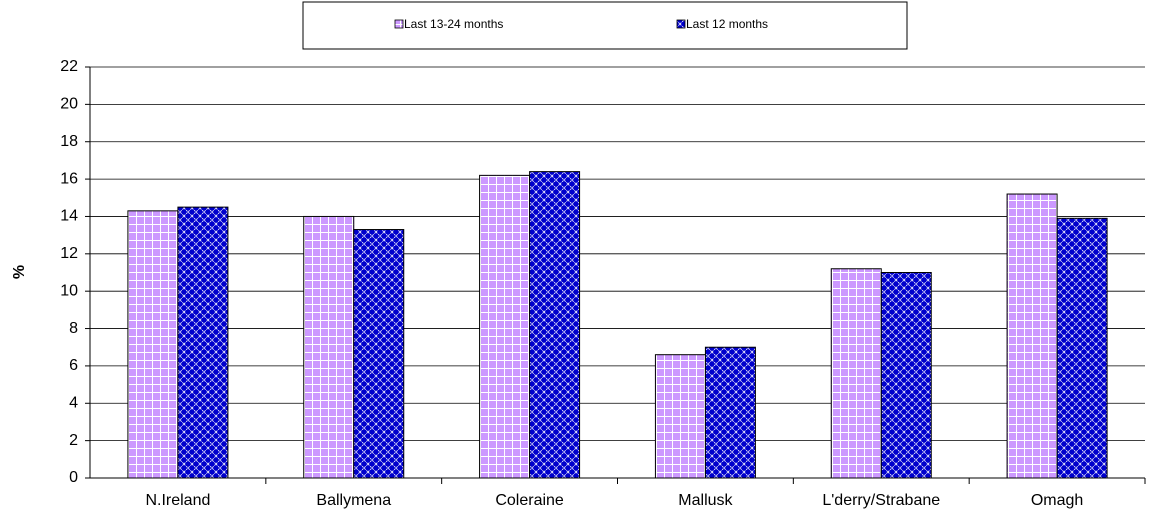  I want to click on x-tick-label: Mallusk, so click(705, 500).